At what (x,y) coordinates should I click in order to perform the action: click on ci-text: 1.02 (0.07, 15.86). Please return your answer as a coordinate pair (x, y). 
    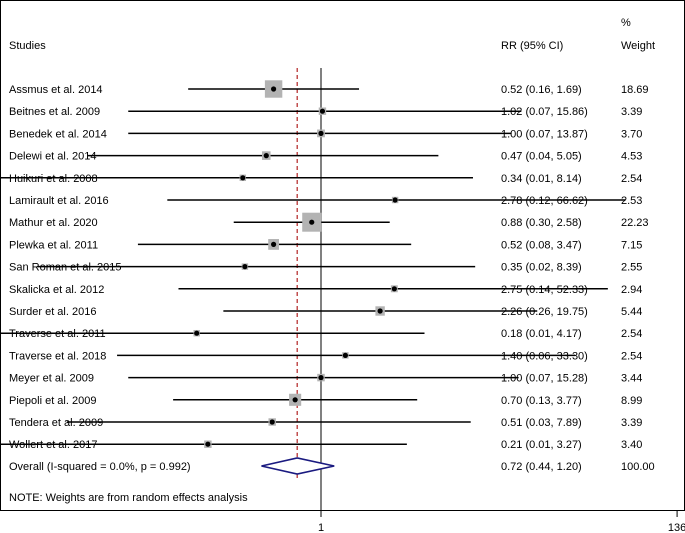
    Looking at the image, I should click on (544, 112).